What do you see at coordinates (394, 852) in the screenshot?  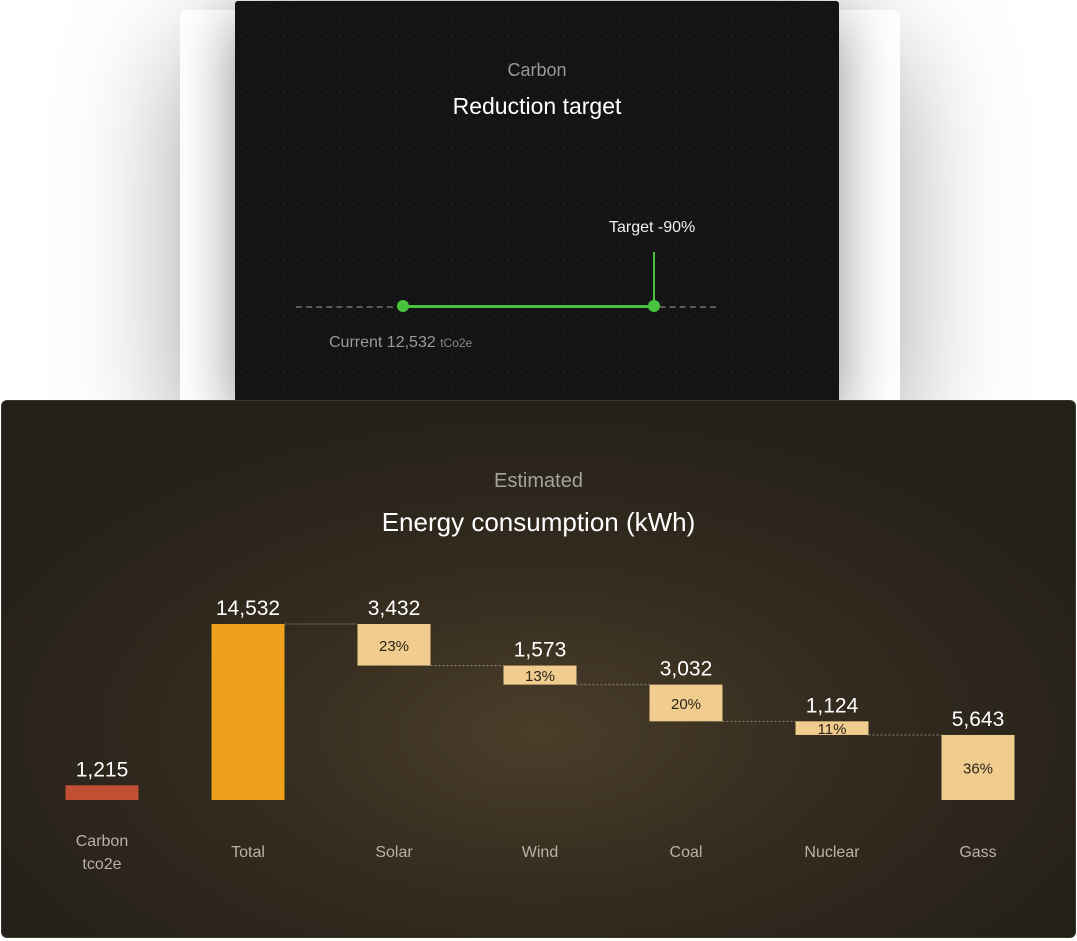 I see `category-label: Solar` at bounding box center [394, 852].